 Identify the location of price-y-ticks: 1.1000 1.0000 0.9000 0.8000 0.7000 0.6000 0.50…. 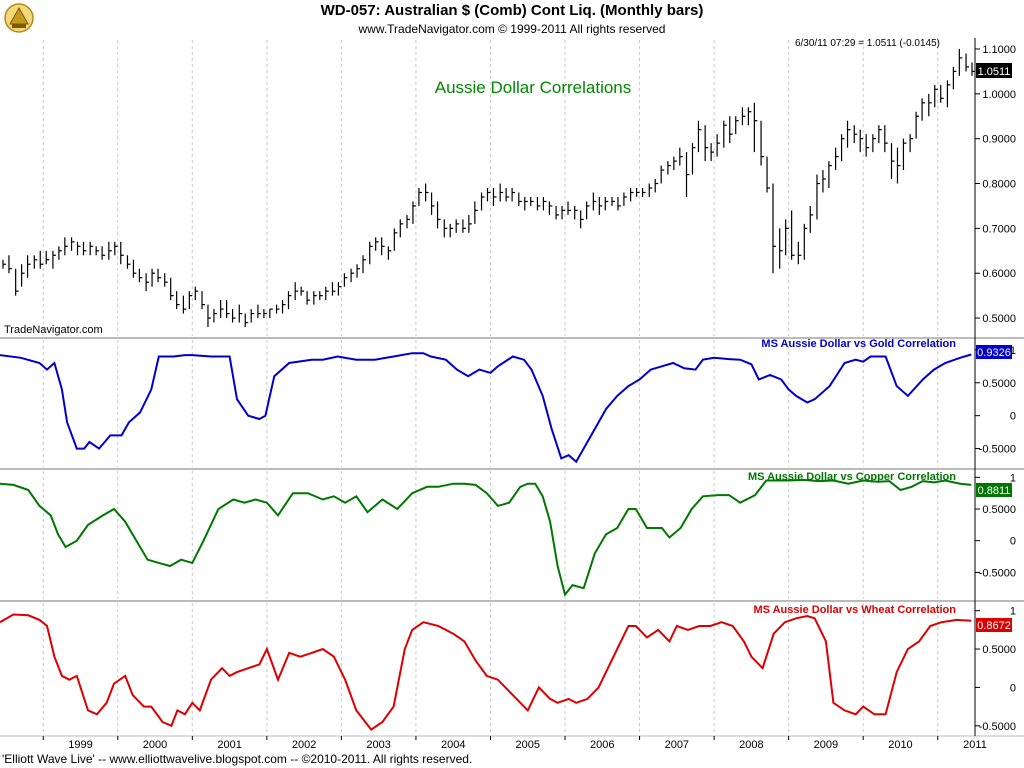
(995, 184).